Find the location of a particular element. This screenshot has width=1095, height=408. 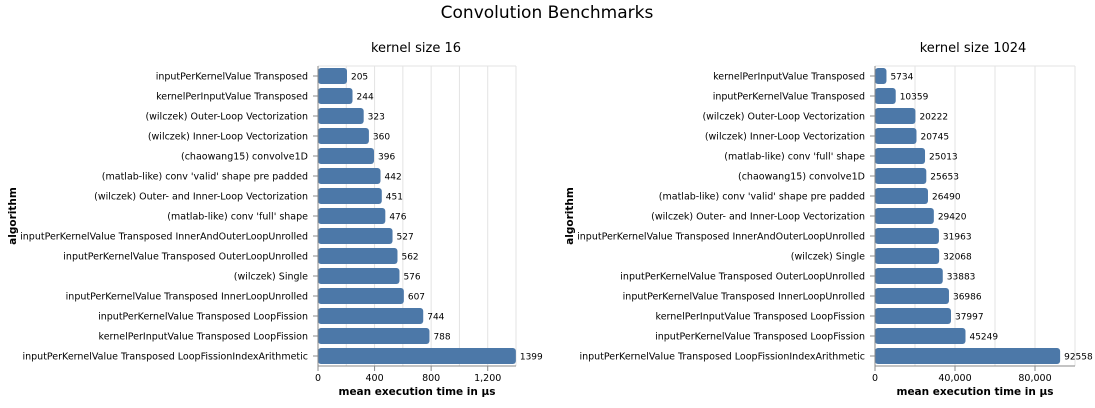

data-label: 33883 is located at coordinates (961, 278).